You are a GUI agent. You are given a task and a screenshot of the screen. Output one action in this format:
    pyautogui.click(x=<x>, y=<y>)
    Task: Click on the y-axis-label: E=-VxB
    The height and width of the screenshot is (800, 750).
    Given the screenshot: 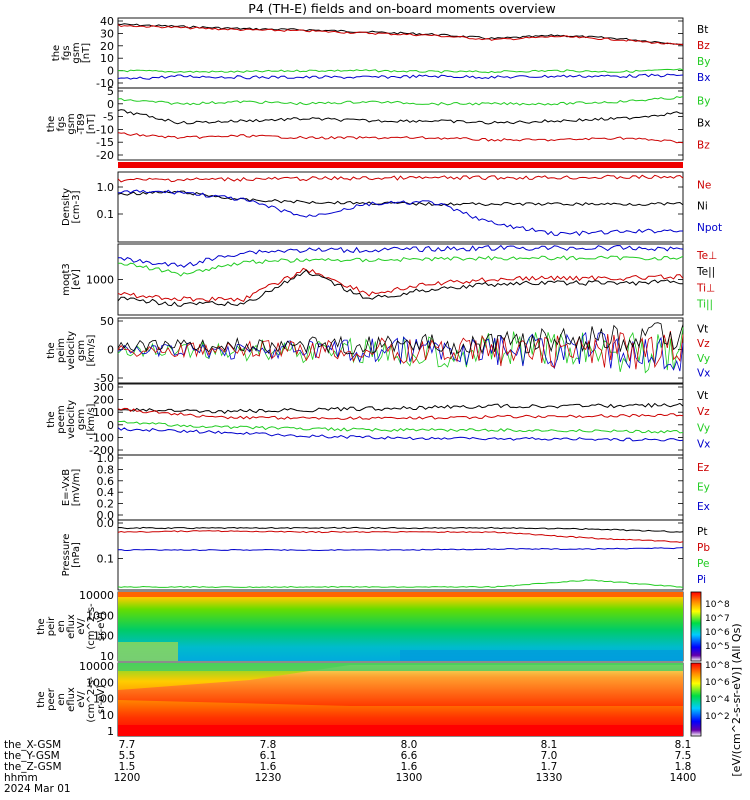 What is the action you would take?
    pyautogui.click(x=66, y=487)
    